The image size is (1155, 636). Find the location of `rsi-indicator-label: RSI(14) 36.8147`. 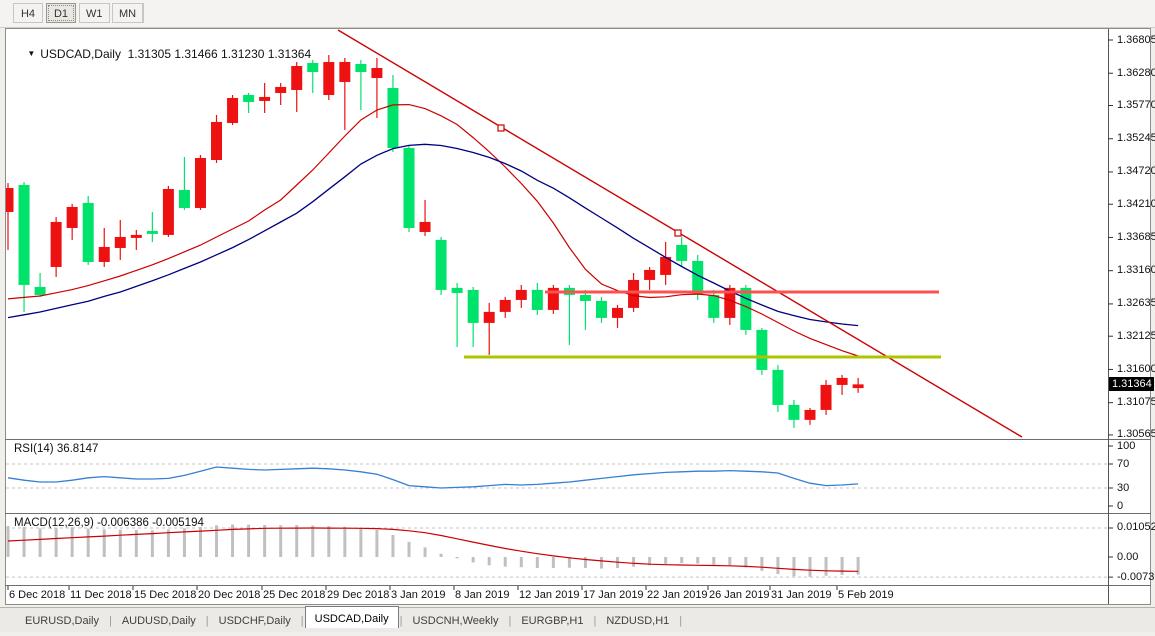

rsi-indicator-label: RSI(14) 36.8147 is located at coordinates (56, 449).